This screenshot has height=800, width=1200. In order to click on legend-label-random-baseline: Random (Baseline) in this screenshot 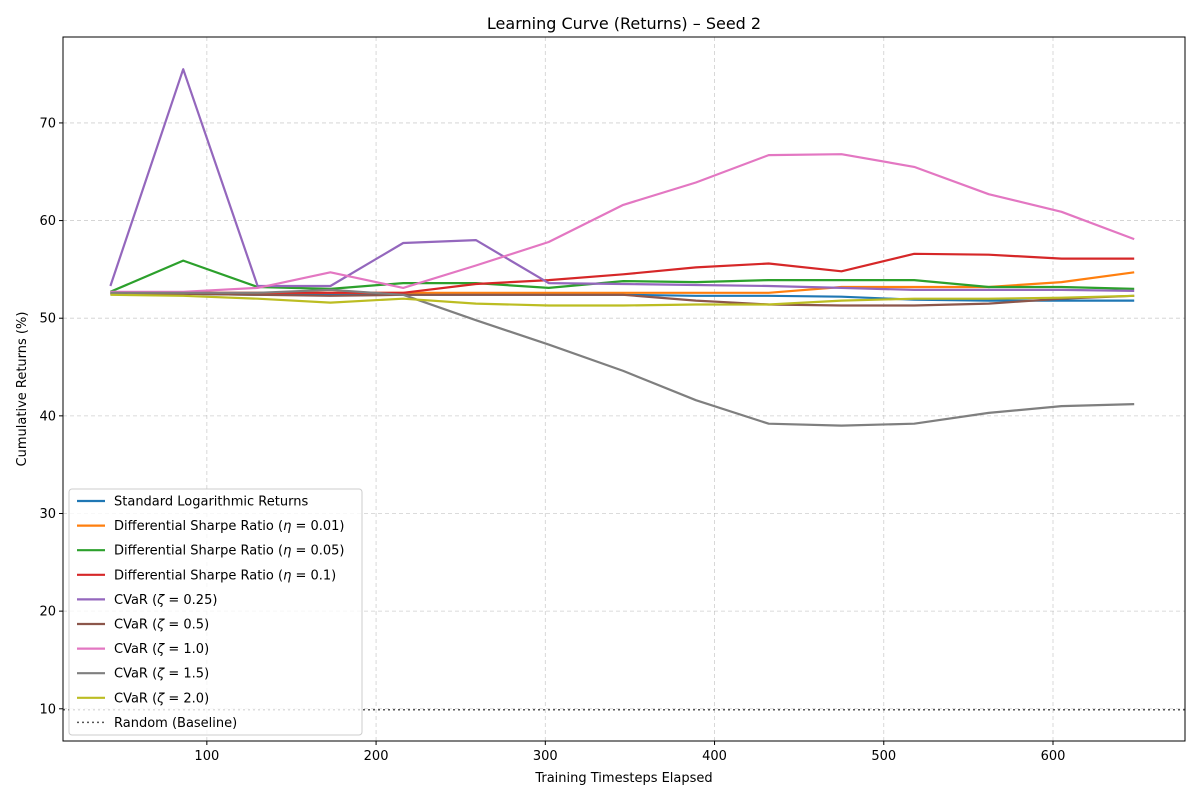, I will do `click(175, 723)`.